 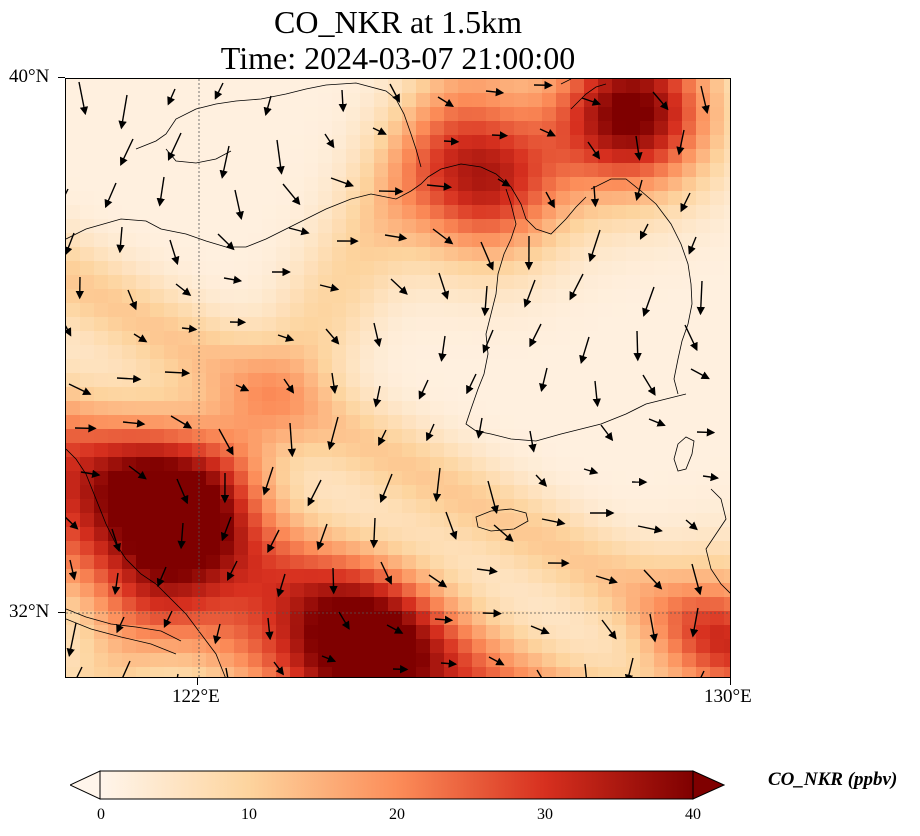 I want to click on coastline-china-north, so click(x=326, y=205).